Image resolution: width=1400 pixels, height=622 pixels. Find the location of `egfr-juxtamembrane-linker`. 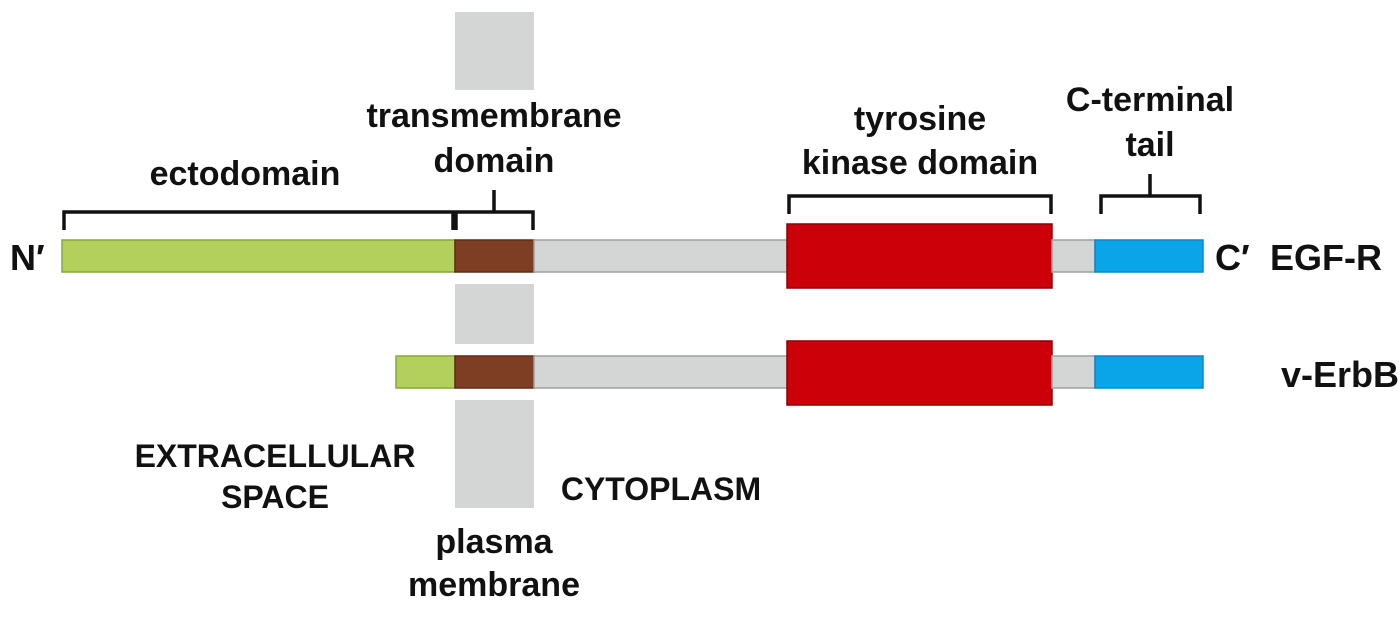

egfr-juxtamembrane-linker is located at coordinates (660, 256).